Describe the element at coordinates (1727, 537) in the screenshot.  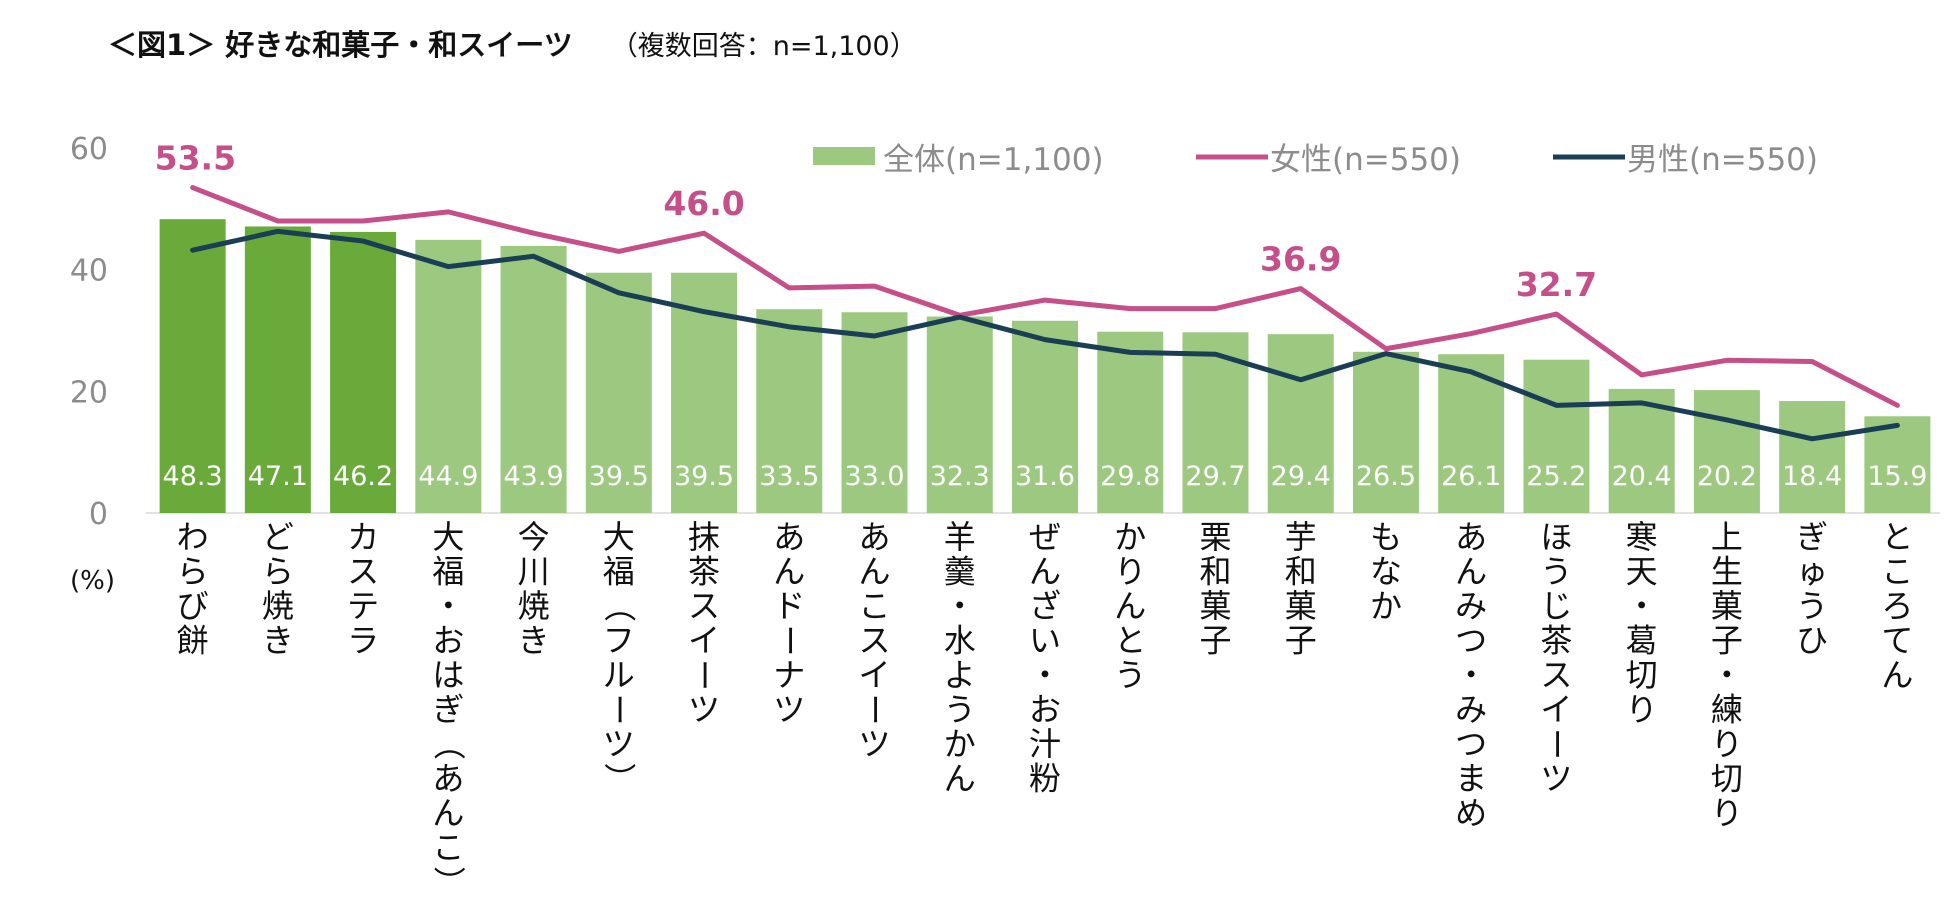
I see `category-glyph: 上` at that location.